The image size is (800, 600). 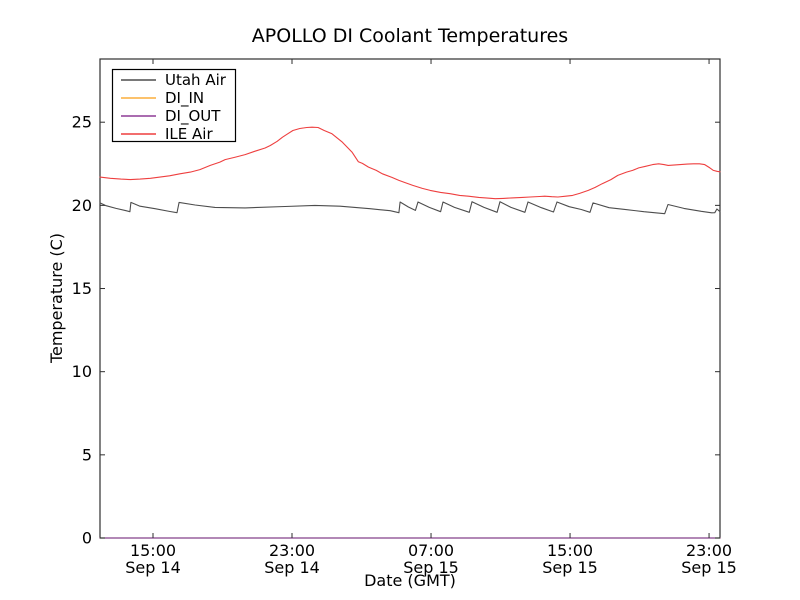 What do you see at coordinates (196, 80) in the screenshot?
I see `legend-label-utah-air: Utah Air` at bounding box center [196, 80].